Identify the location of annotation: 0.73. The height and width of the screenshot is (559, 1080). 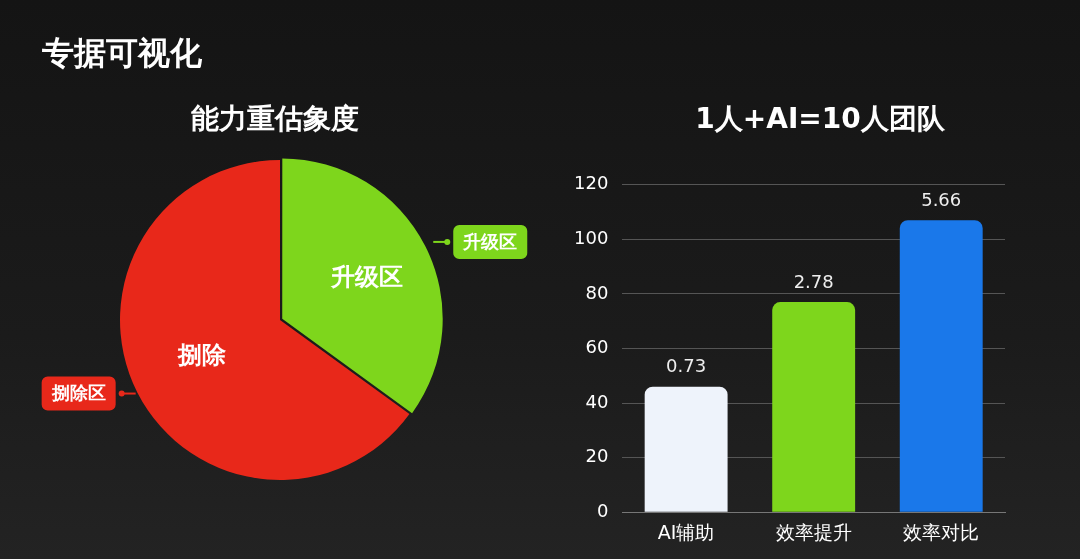
(686, 366).